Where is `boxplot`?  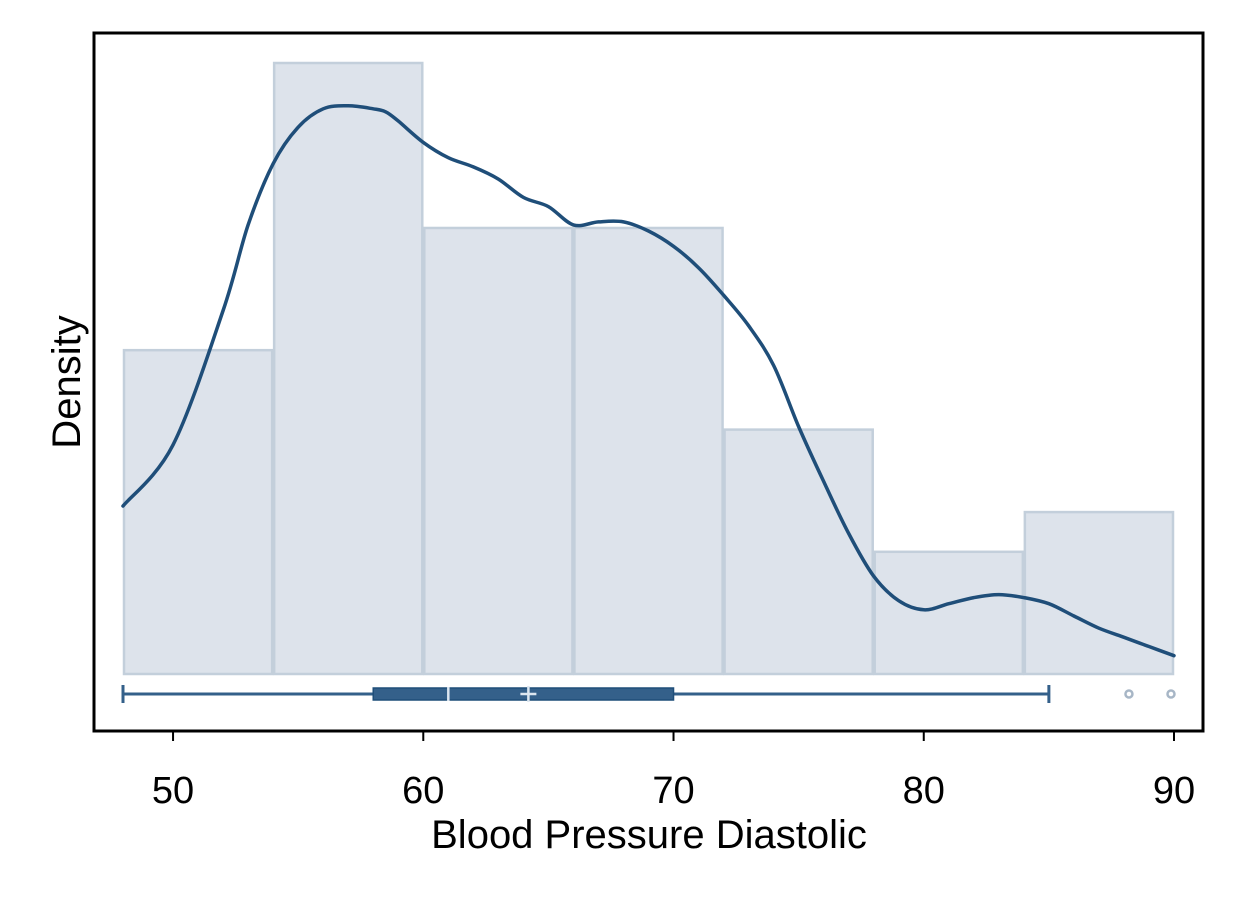
boxplot is located at coordinates (648, 694).